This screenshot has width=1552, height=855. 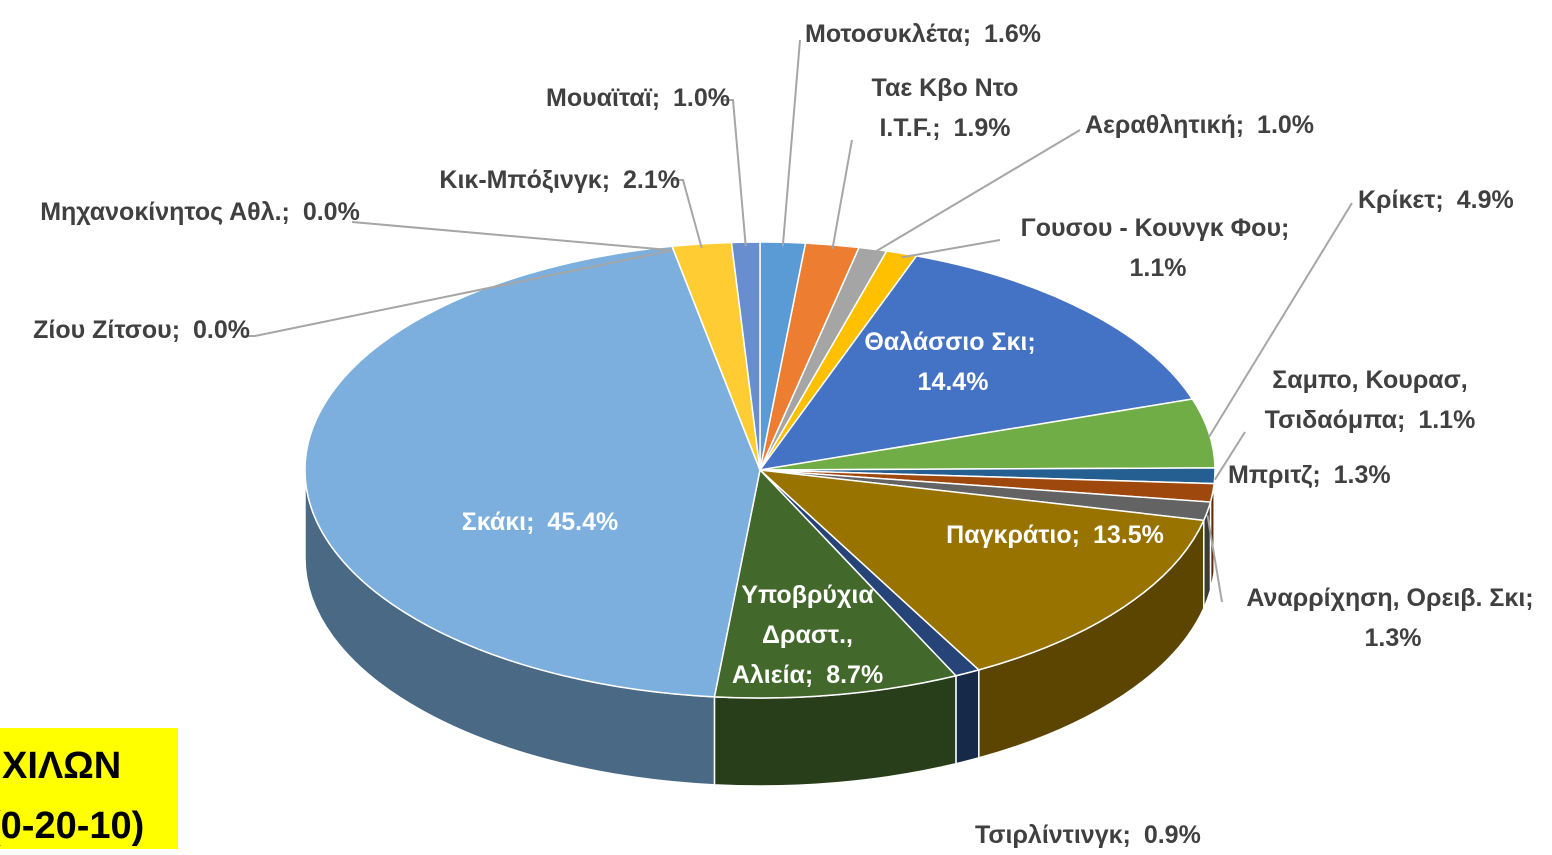 I want to click on annotation: (0-20-10), so click(x=72, y=826).